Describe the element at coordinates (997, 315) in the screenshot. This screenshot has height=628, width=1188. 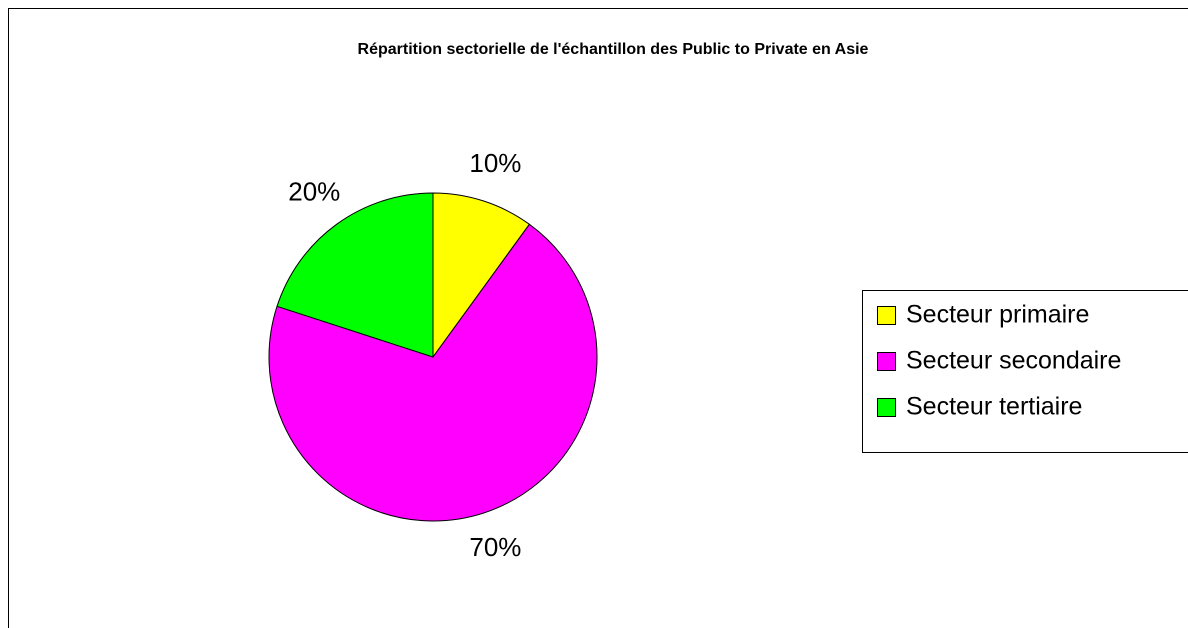
I see `legend-label: Secteur primaire` at that location.